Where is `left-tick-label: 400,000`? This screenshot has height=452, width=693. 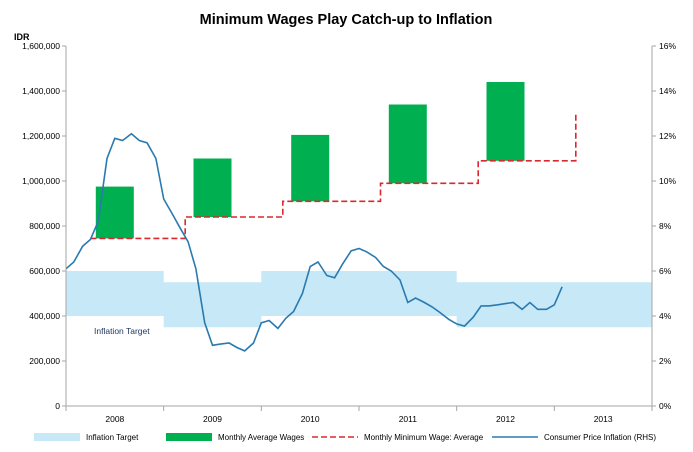
left-tick-label: 400,000 is located at coordinates (44, 316).